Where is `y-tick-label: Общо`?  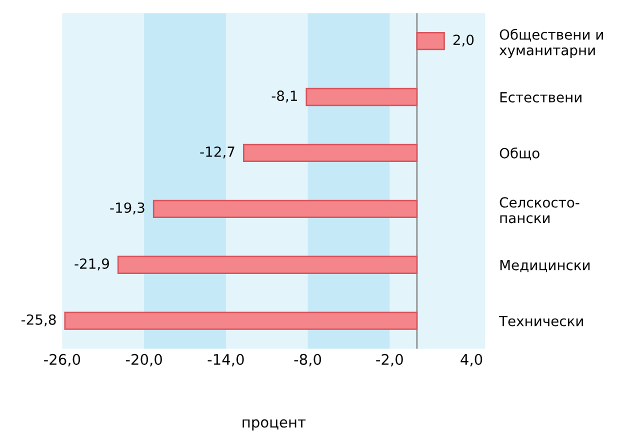
y-tick-label: Общо is located at coordinates (520, 153).